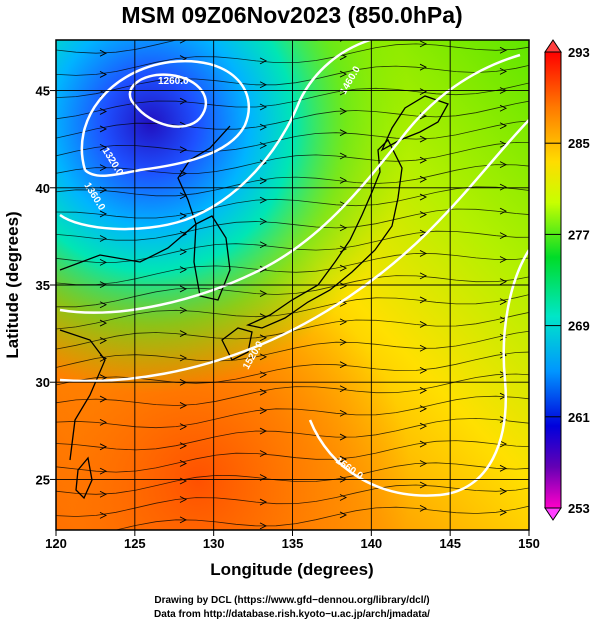 The image size is (599, 625). I want to click on colorbar-label: 261, so click(579, 417).